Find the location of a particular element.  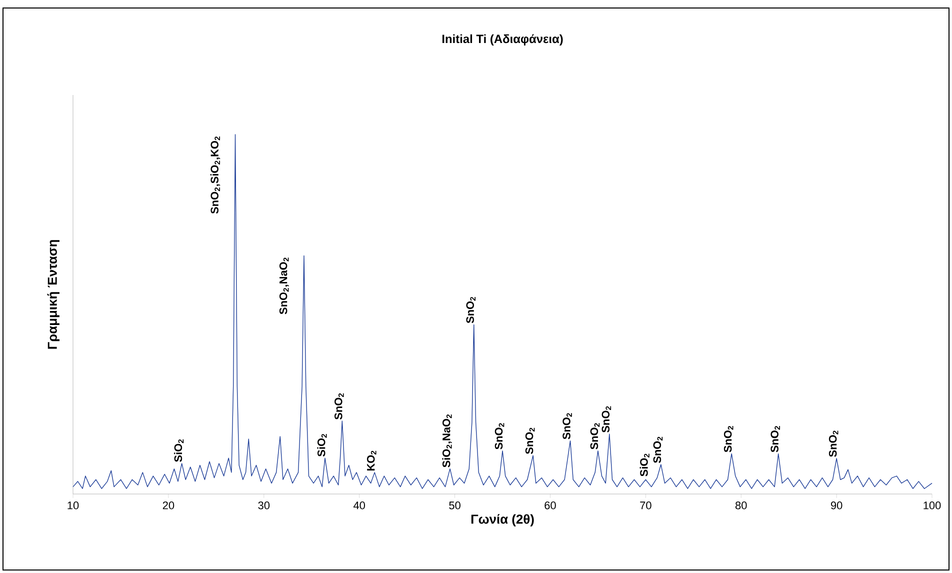

chart-title: Initial Ti (Αδιαφάνεια) is located at coordinates (502, 40).